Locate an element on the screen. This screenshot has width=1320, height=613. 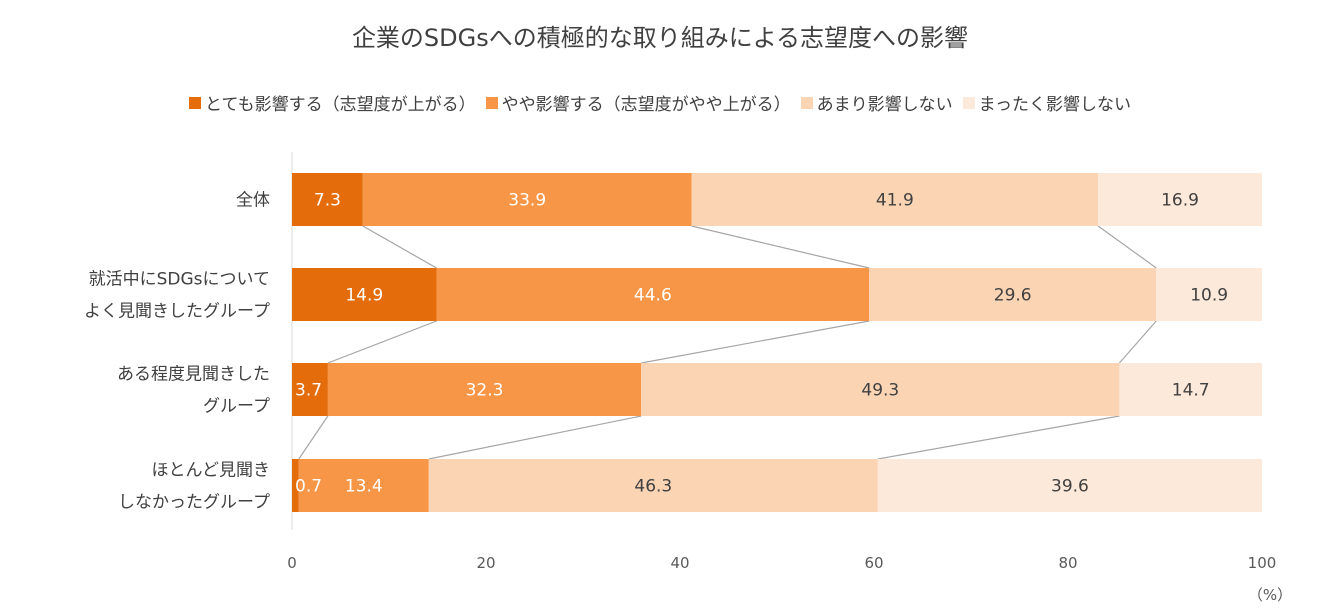
category-label: しなかったグループ is located at coordinates (194, 503).